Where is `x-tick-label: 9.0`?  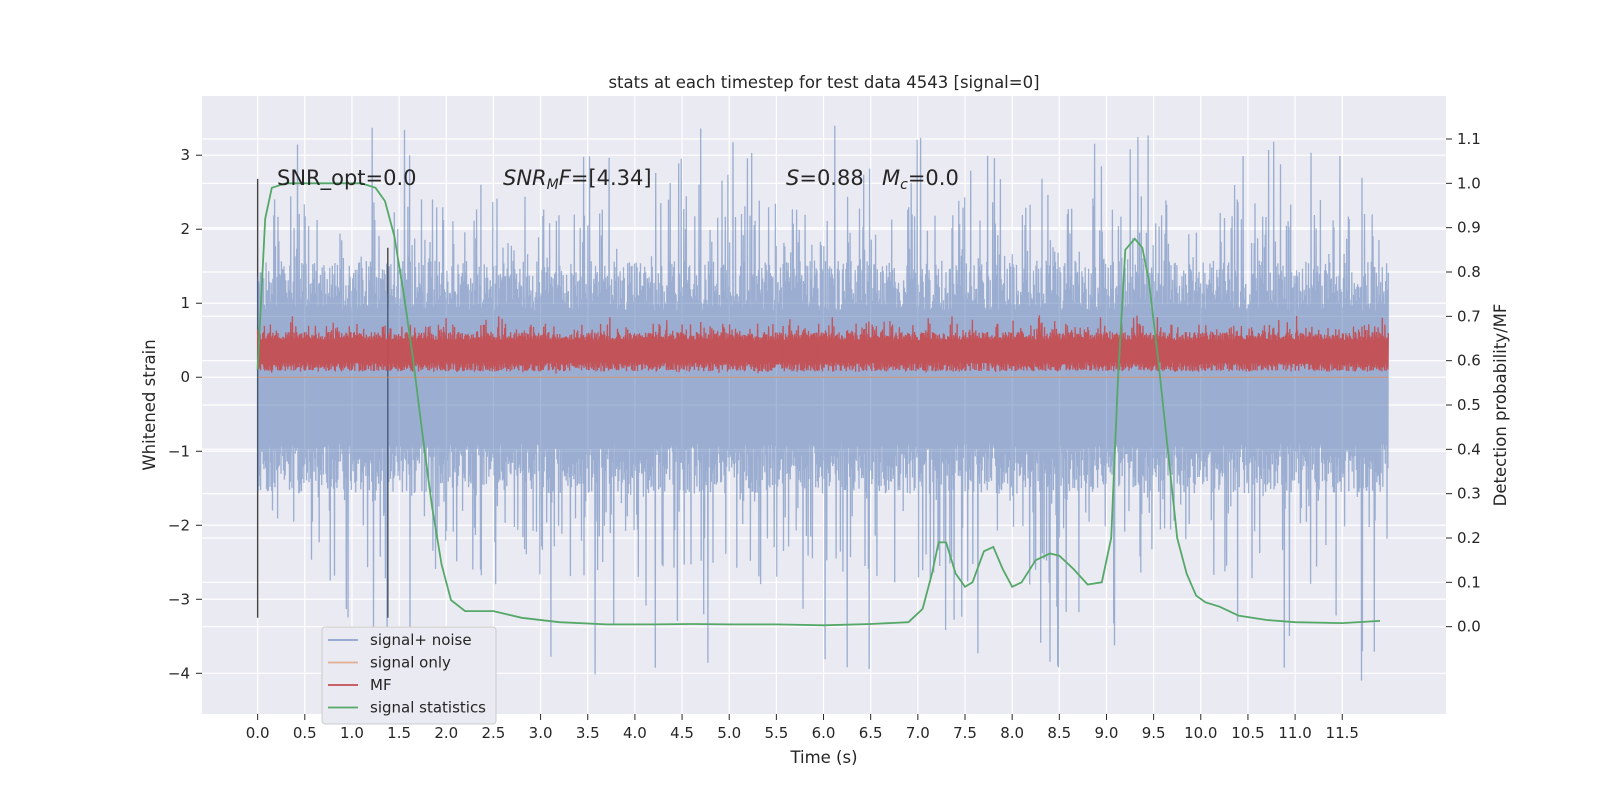 x-tick-label: 9.0 is located at coordinates (1107, 733).